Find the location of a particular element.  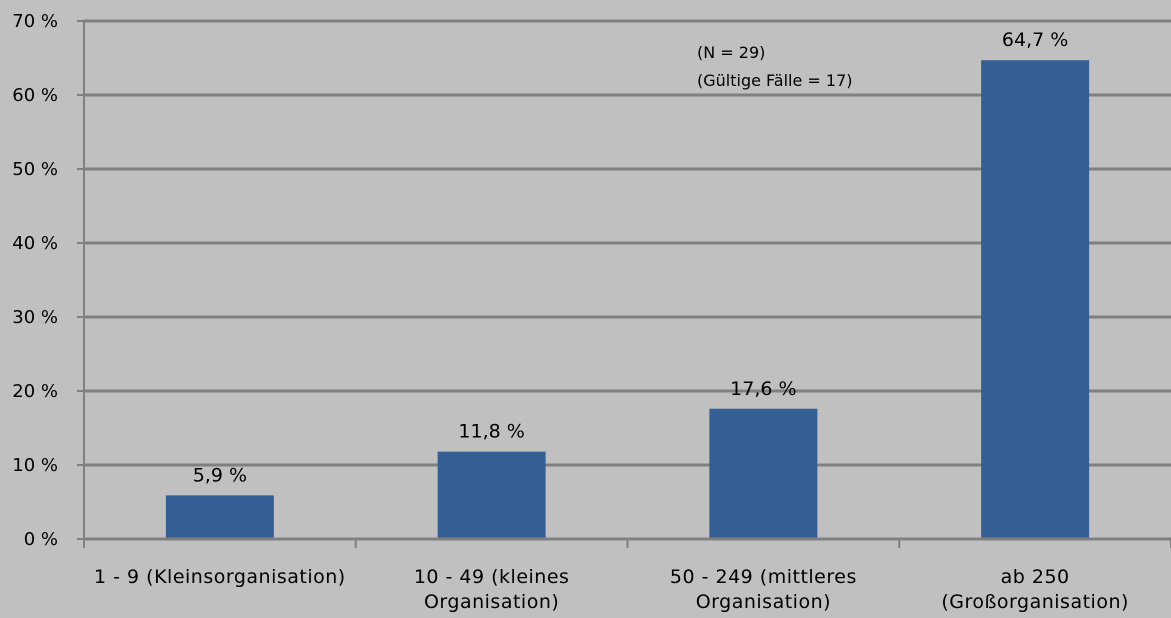

y-tick-label: 70 % is located at coordinates (35, 21).